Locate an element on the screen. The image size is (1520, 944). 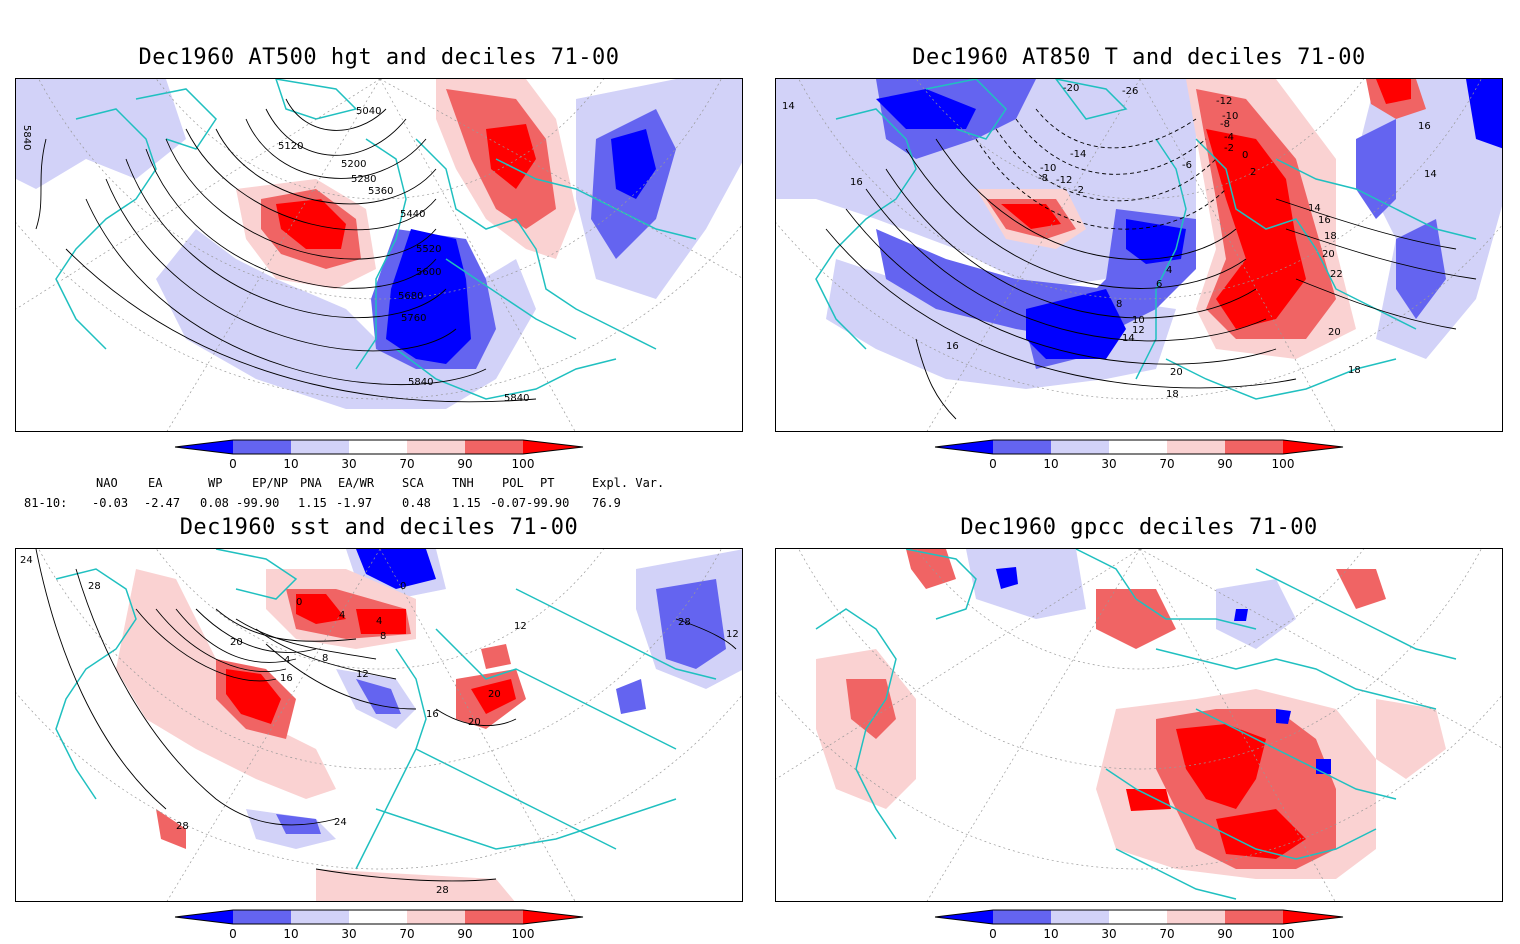
index-header: WP is located at coordinates (215, 483).